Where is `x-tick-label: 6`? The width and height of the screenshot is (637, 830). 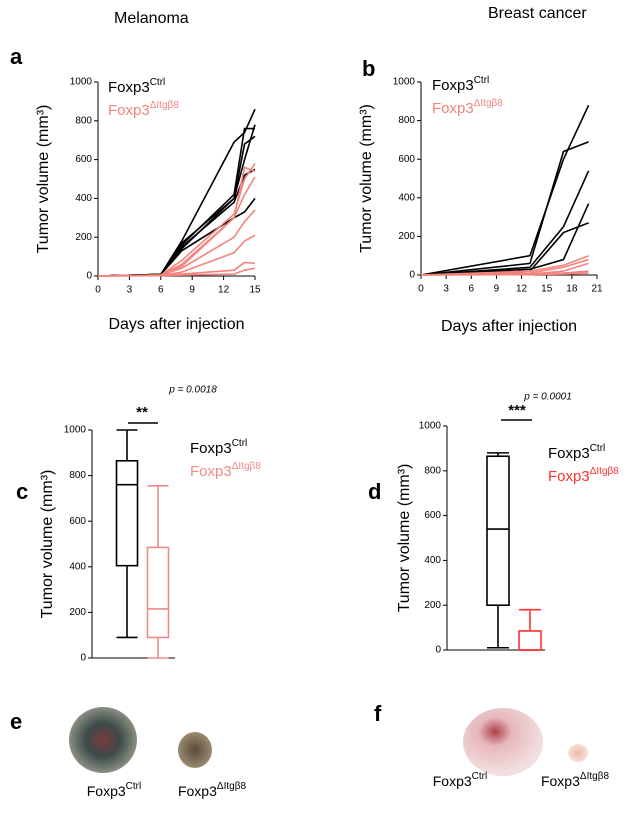 x-tick-label: 6 is located at coordinates (472, 289).